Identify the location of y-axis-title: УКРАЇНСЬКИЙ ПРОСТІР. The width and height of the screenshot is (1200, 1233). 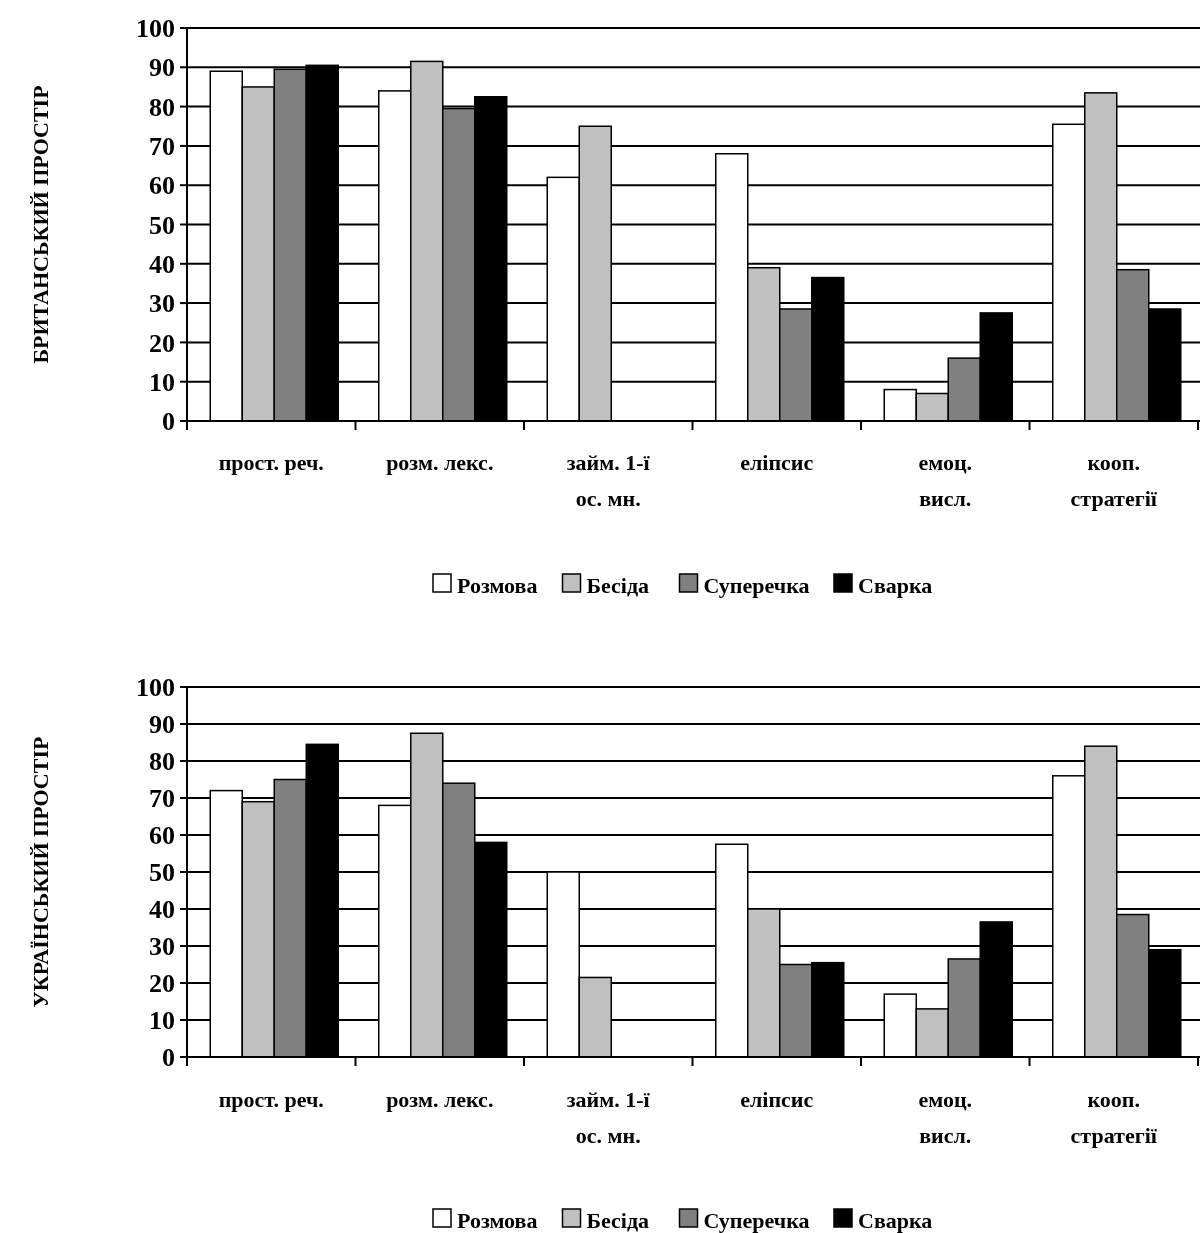
(40, 872).